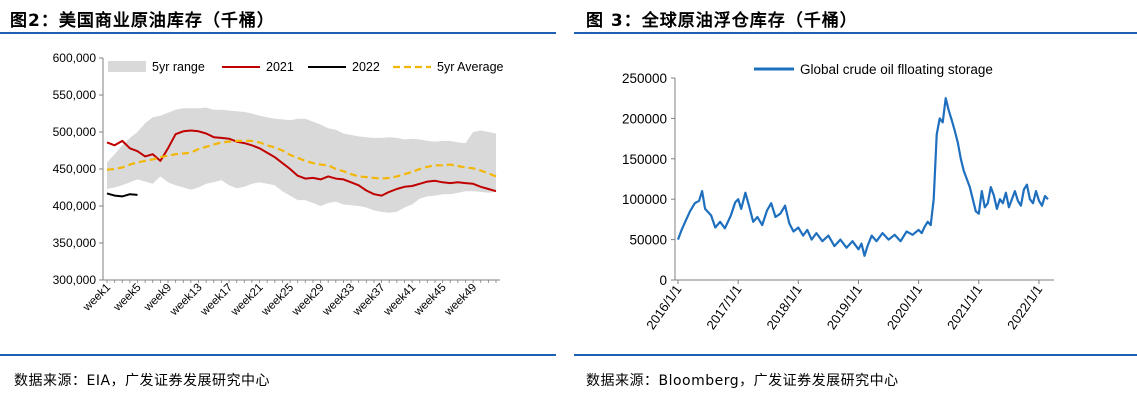 Image resolution: width=1137 pixels, height=416 pixels. Describe the element at coordinates (127, 298) in the screenshot. I see `x-tick-label: week5` at that location.